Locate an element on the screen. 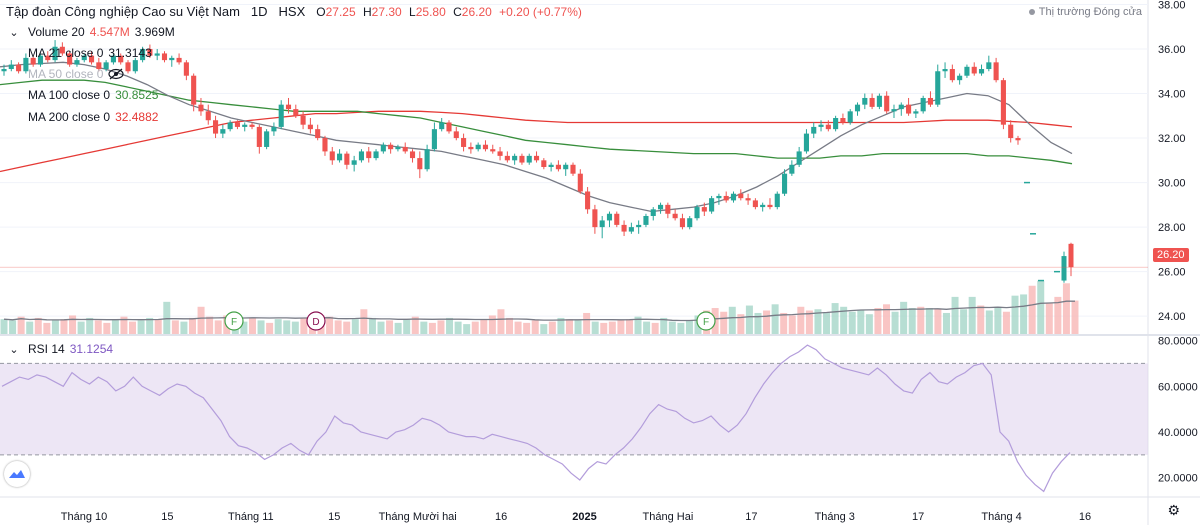 The width and height of the screenshot is (1200, 525). collapse-legend-button: ⌄ is located at coordinates (14, 32).